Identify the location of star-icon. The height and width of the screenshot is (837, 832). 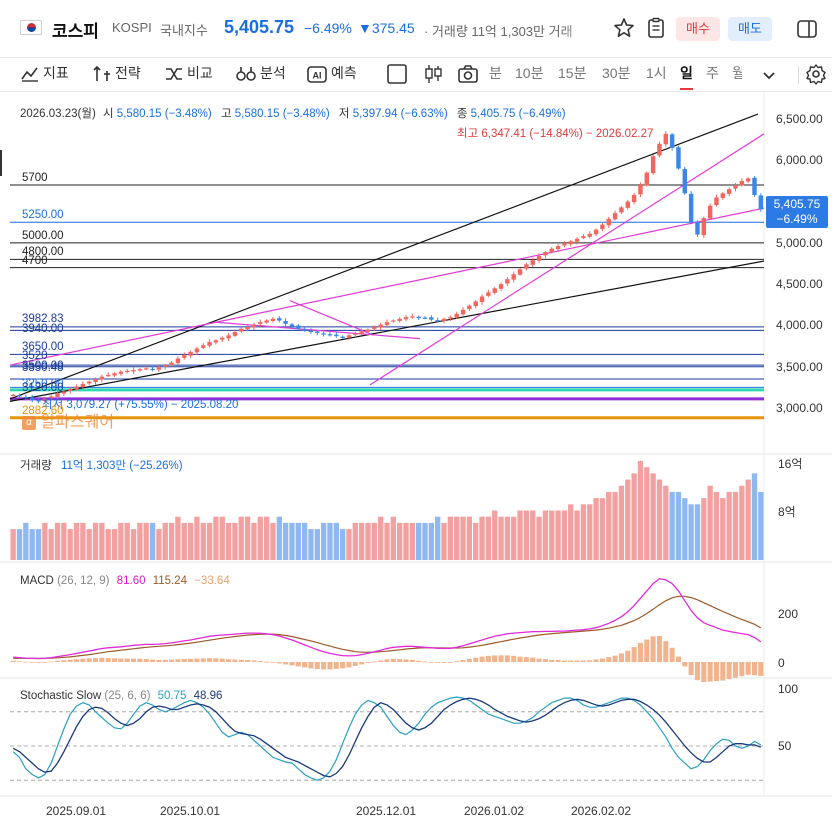
(624, 28).